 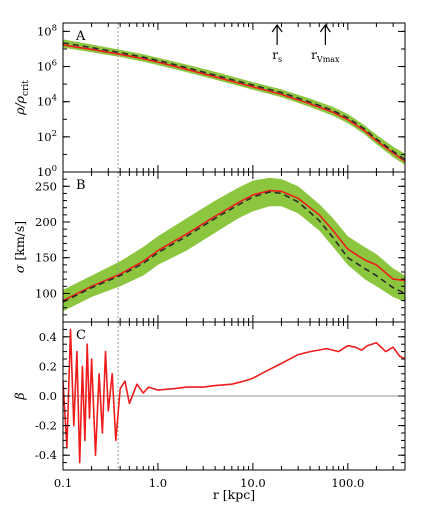 I want to click on annotation-rvmax: rVmax, so click(x=325, y=43).